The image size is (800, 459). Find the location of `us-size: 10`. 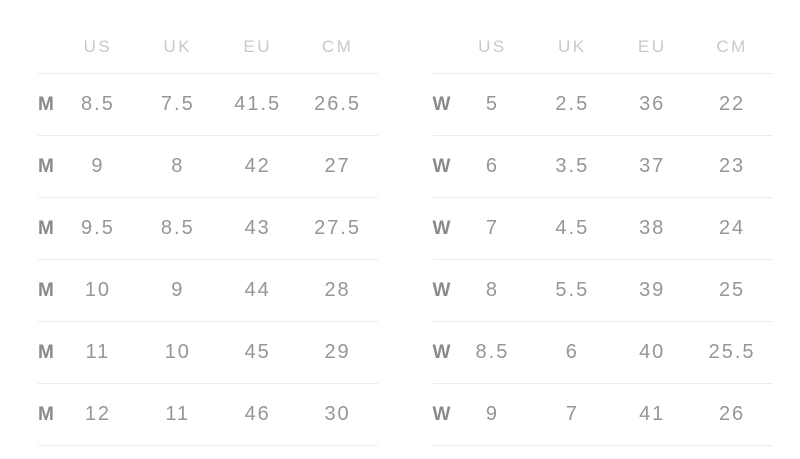

us-size: 10 is located at coordinates (98, 290).